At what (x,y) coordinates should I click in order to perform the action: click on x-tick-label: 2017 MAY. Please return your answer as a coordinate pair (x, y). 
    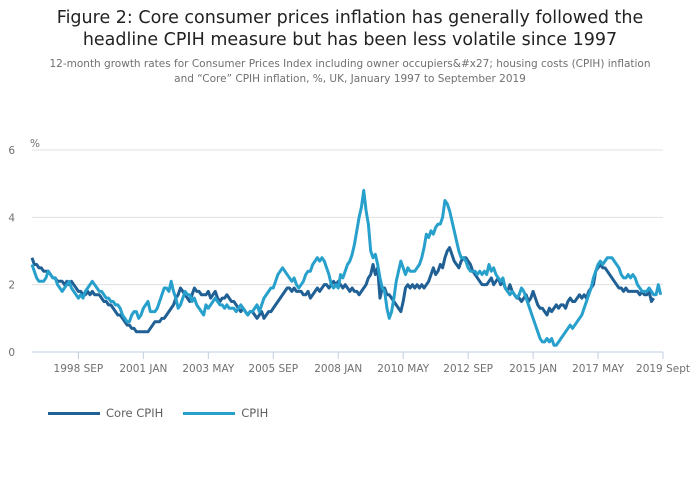
    Looking at the image, I should click on (598, 369).